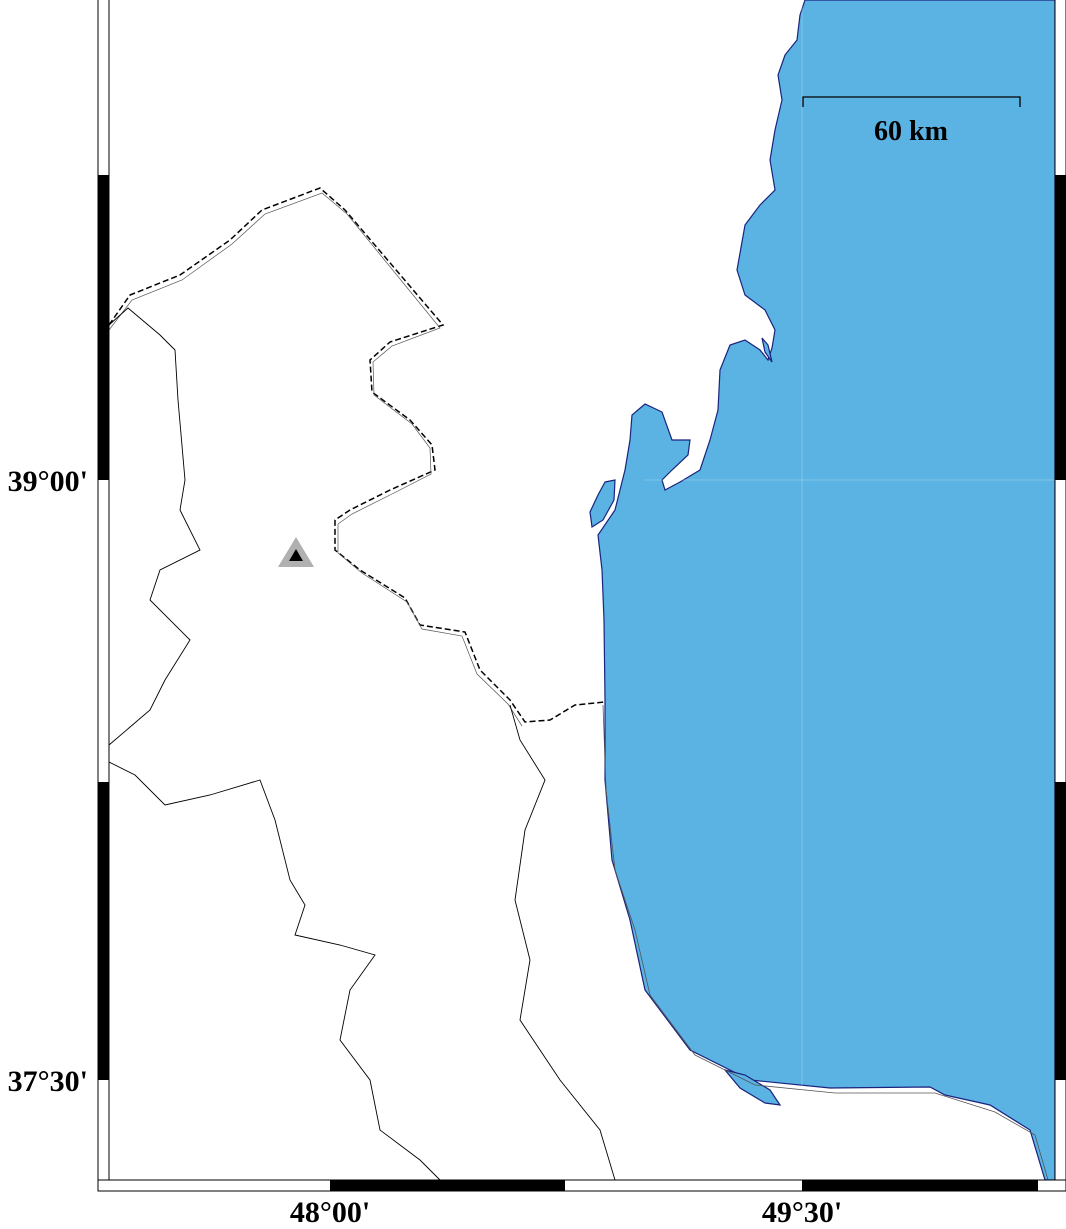 The image size is (1066, 1229). Describe the element at coordinates (602, 504) in the screenshot. I see `spit-island` at that location.